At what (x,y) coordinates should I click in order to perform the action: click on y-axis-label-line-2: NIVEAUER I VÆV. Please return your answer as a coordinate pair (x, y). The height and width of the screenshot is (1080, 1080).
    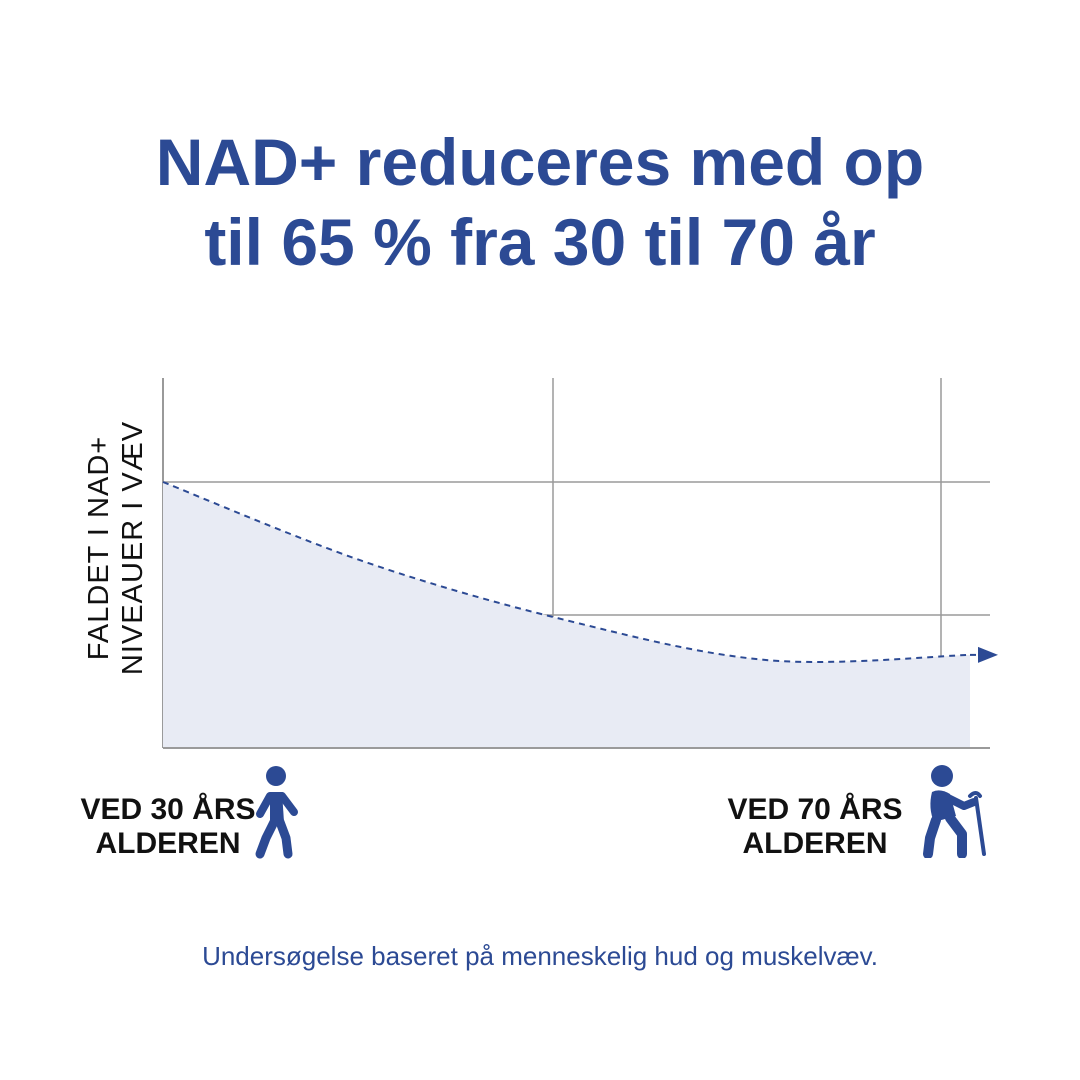
    Looking at the image, I should click on (133, 548).